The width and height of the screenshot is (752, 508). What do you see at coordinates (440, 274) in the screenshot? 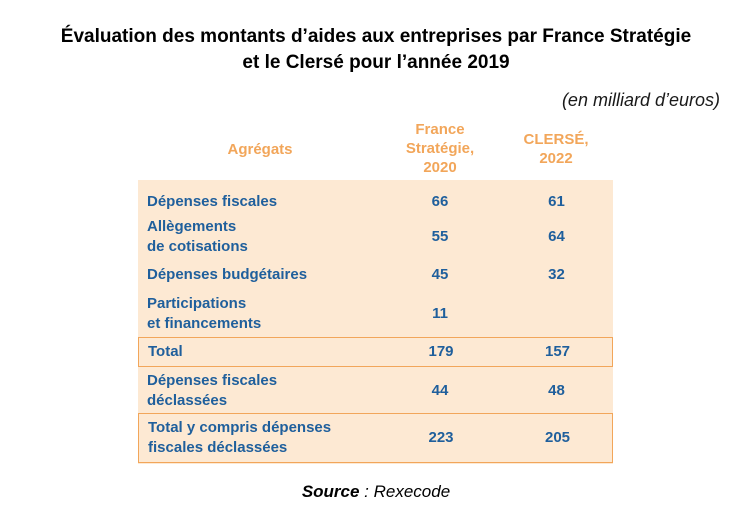
I see `value-france-strategie: 45` at bounding box center [440, 274].